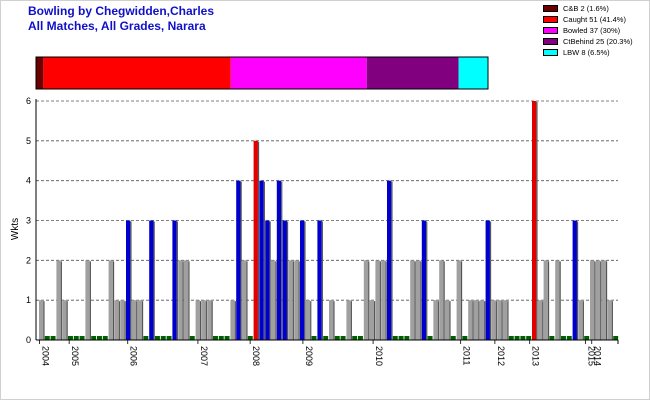  What do you see at coordinates (204, 356) in the screenshot?
I see `x-tick-label: 2007` at bounding box center [204, 356].